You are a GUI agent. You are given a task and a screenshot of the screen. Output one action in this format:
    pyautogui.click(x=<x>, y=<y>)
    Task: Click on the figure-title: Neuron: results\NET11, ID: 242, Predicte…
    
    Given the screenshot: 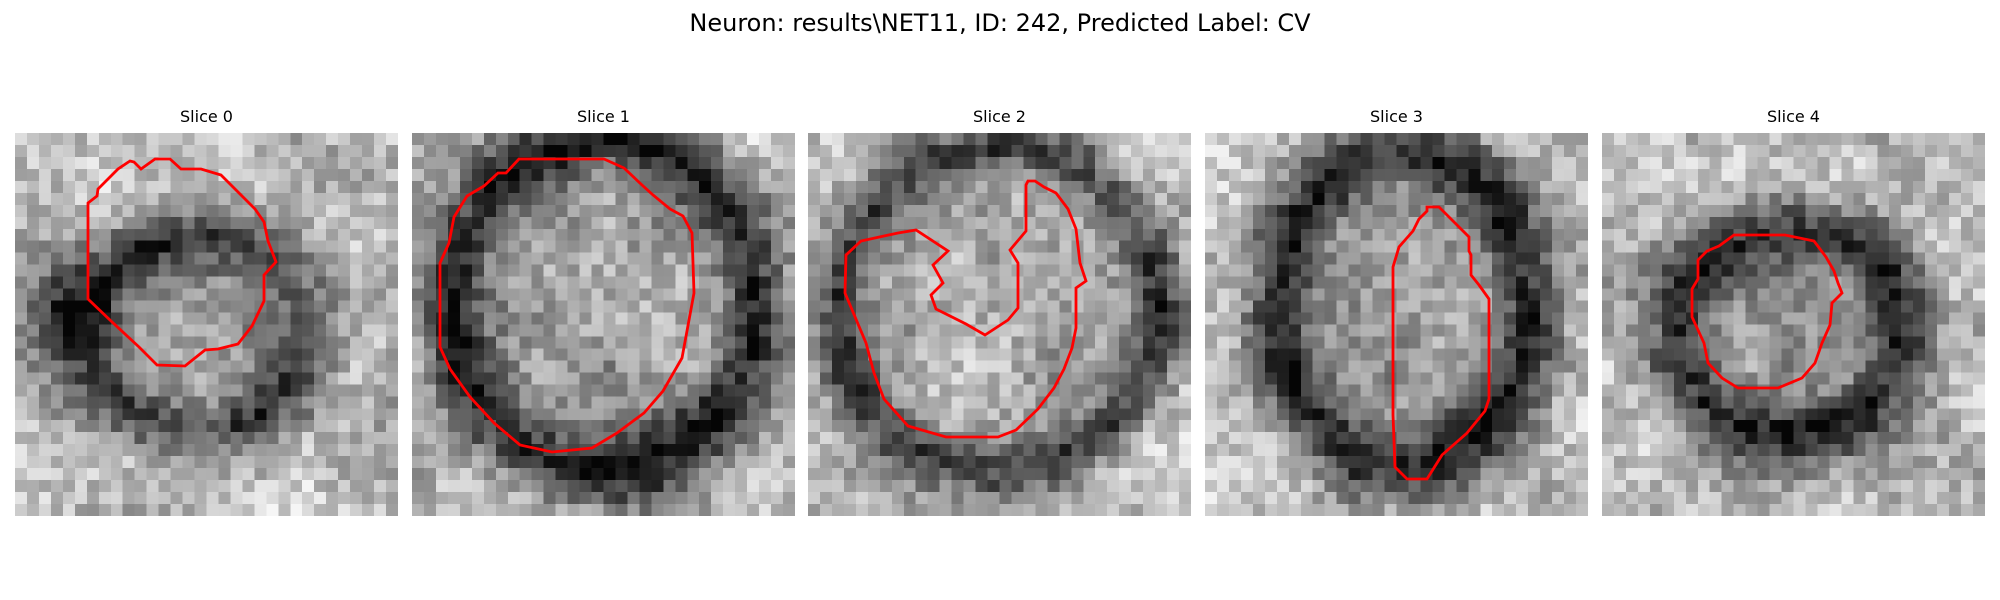 What is the action you would take?
    pyautogui.click(x=1000, y=23)
    